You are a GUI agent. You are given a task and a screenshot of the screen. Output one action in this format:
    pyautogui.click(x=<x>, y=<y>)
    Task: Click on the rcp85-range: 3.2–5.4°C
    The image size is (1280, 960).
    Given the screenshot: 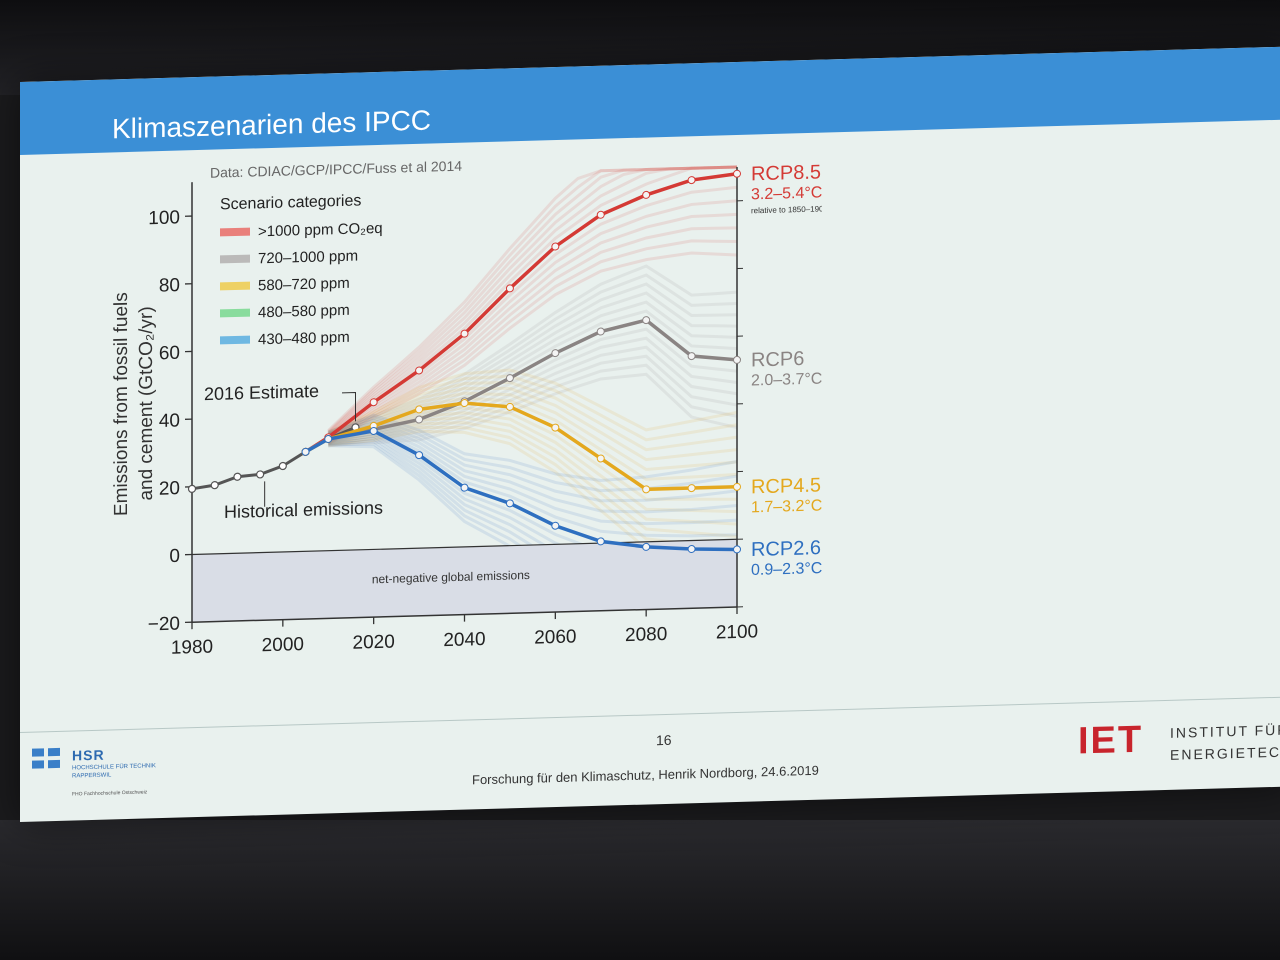 What is the action you would take?
    pyautogui.click(x=786, y=193)
    